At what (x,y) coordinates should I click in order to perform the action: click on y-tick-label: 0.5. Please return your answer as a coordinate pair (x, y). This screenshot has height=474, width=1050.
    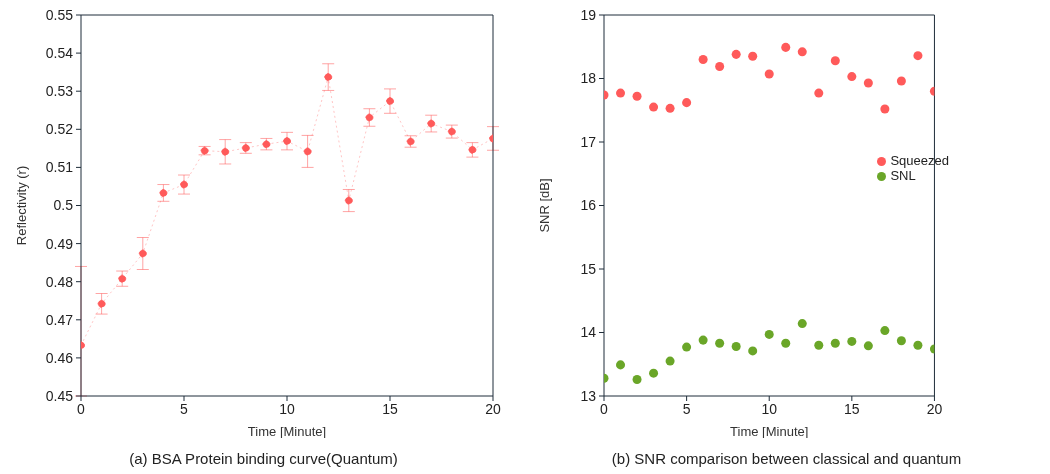
    Looking at the image, I should click on (63, 205).